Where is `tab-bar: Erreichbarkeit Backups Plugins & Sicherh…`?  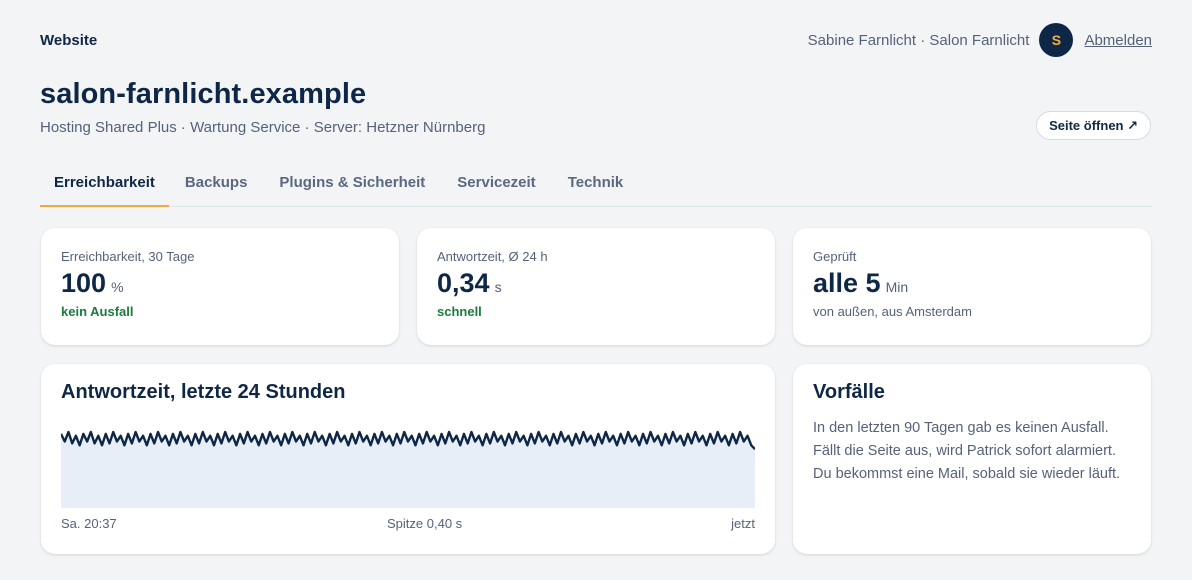 tab-bar: Erreichbarkeit Backups Plugins & Sicherh… is located at coordinates (596, 184).